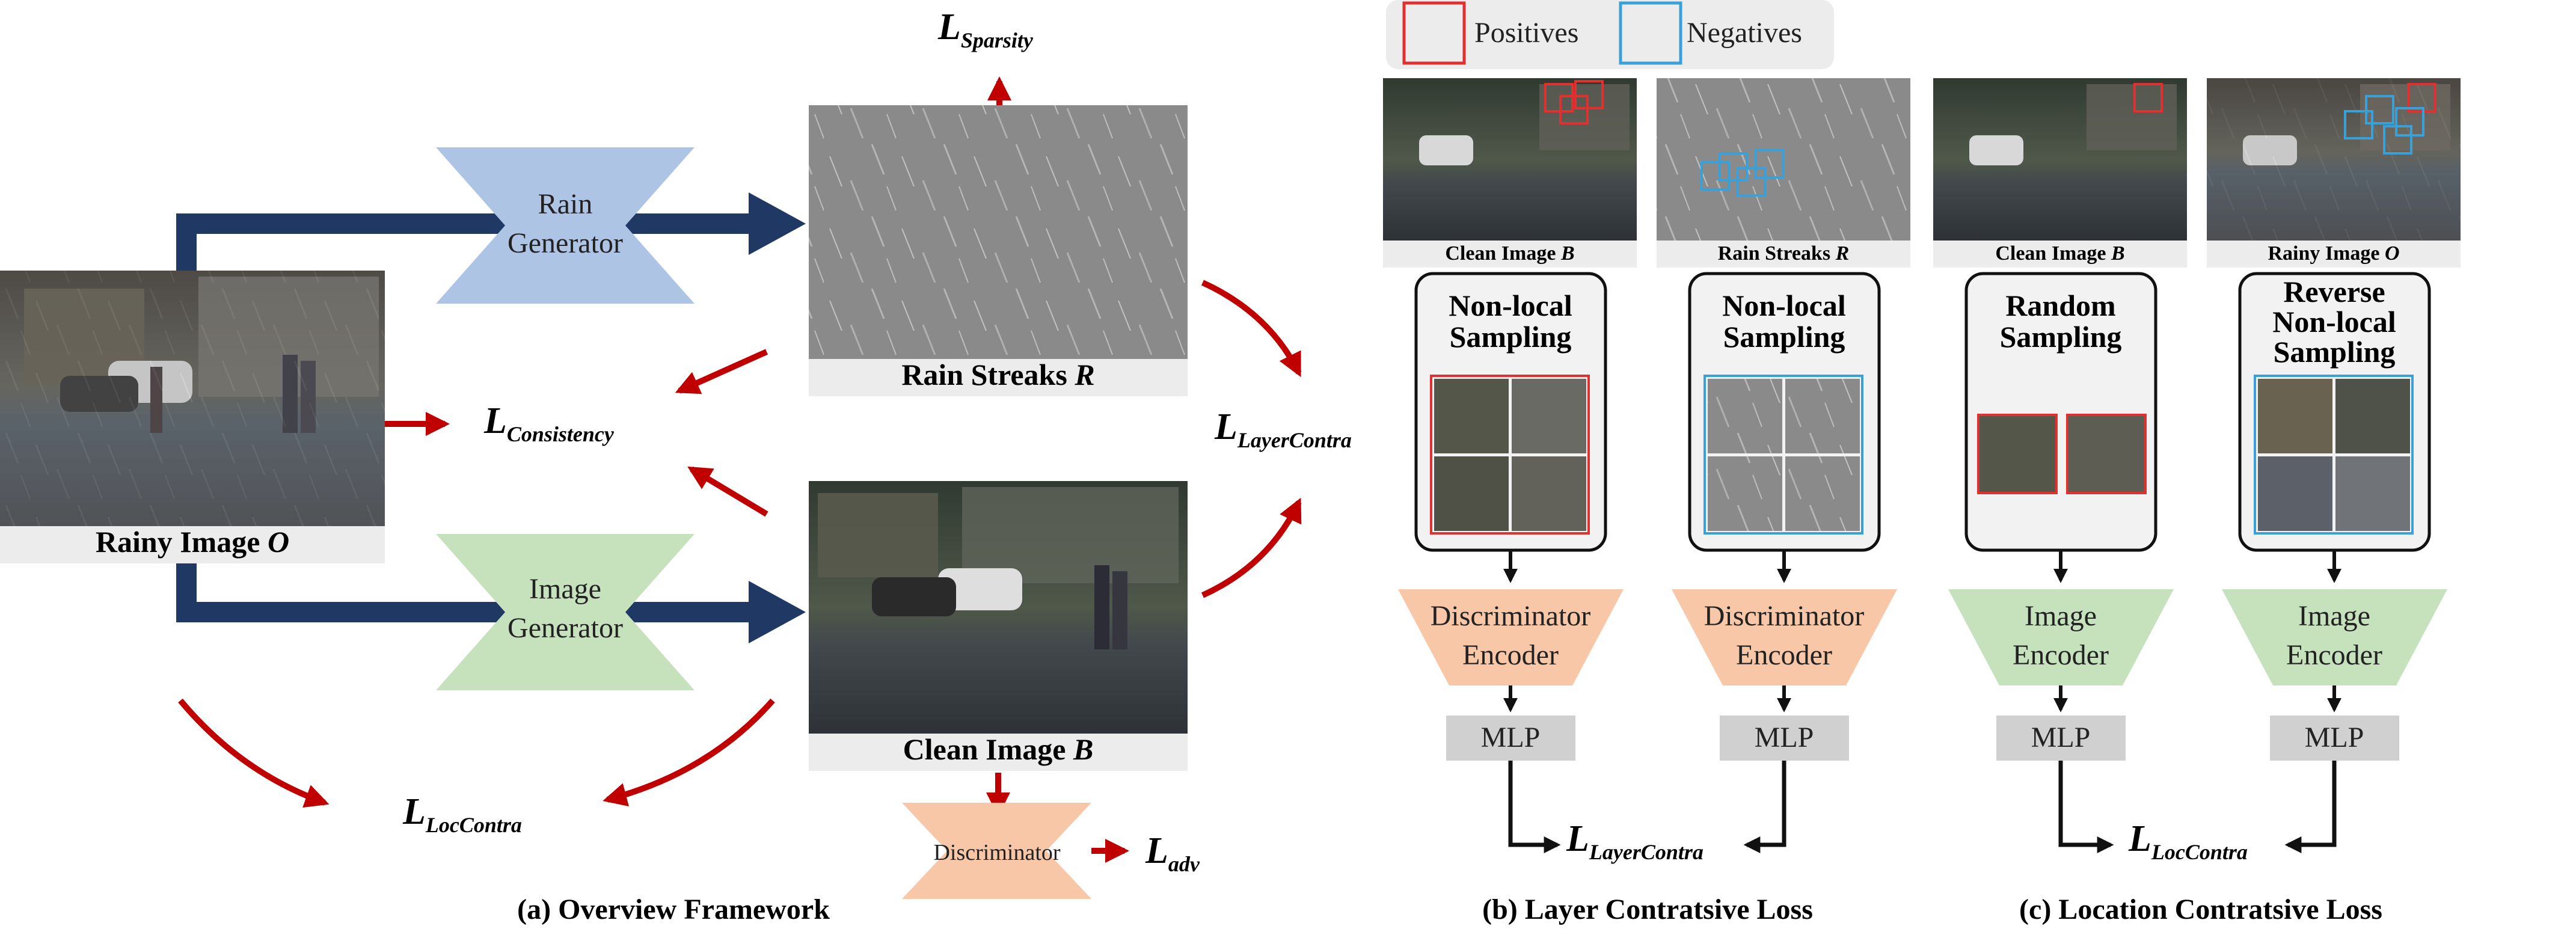 The height and width of the screenshot is (929, 2576). Describe the element at coordinates (462, 814) in the screenshot. I see `loss-loccontra-a: LLocContra` at that location.